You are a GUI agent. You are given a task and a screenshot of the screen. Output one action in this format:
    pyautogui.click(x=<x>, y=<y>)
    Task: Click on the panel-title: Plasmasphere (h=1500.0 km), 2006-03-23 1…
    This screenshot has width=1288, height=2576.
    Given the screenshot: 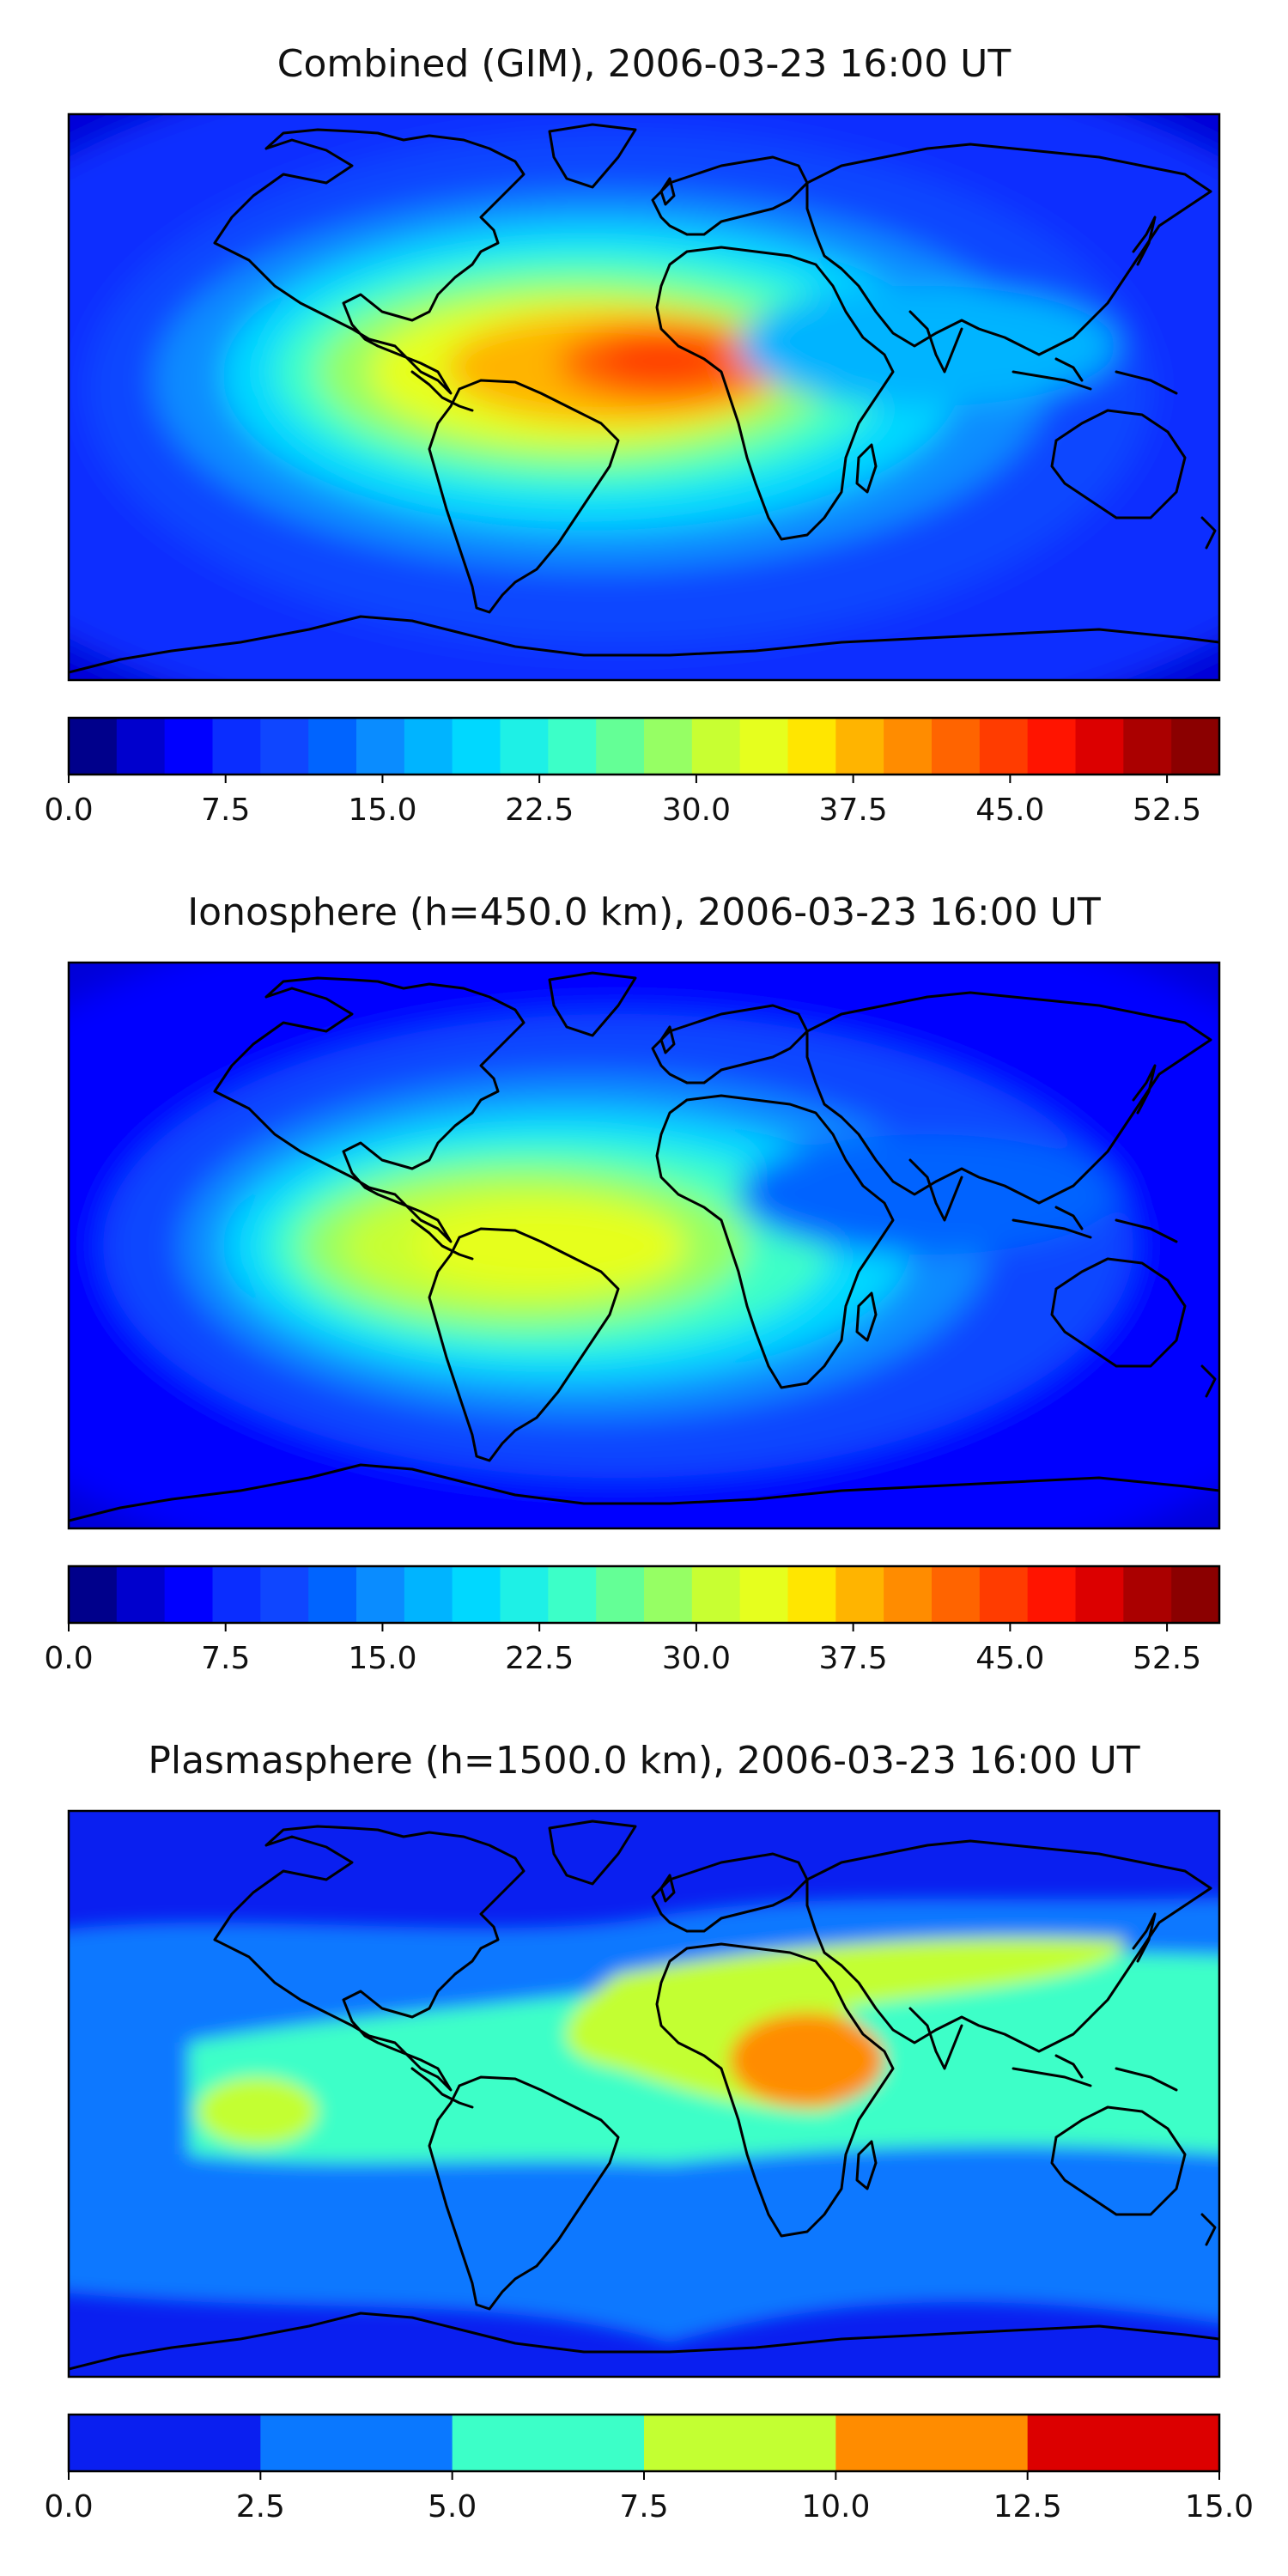 What is the action you would take?
    pyautogui.click(x=643, y=1761)
    